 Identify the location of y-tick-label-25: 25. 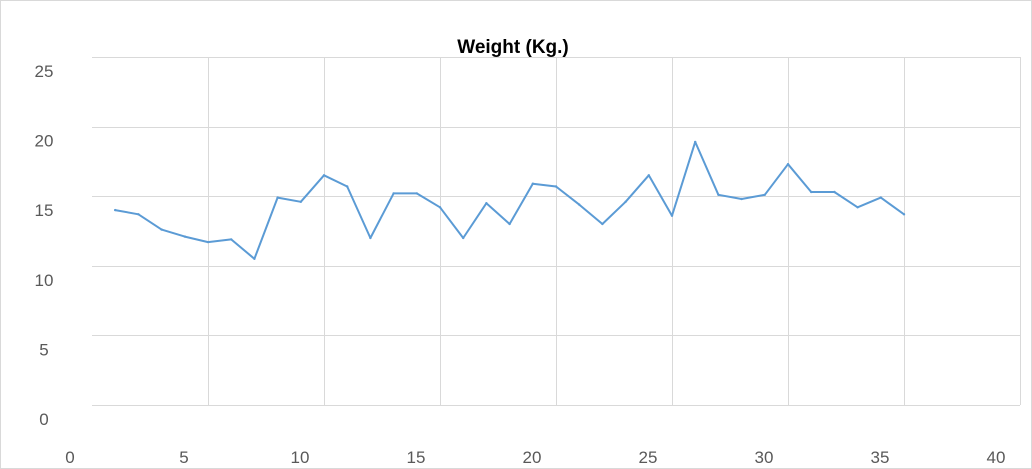
(44, 71).